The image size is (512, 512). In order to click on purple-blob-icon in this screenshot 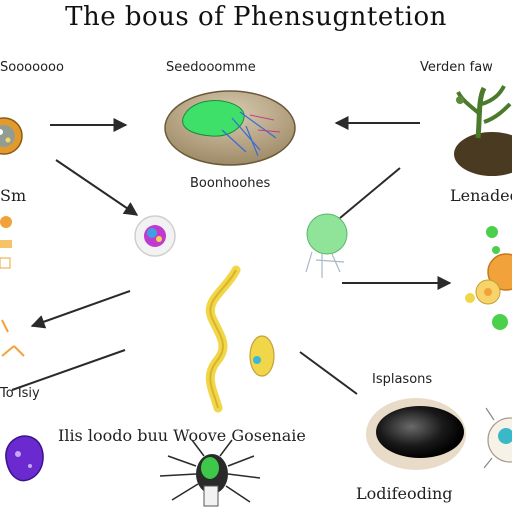, I will do `click(24, 458)`.